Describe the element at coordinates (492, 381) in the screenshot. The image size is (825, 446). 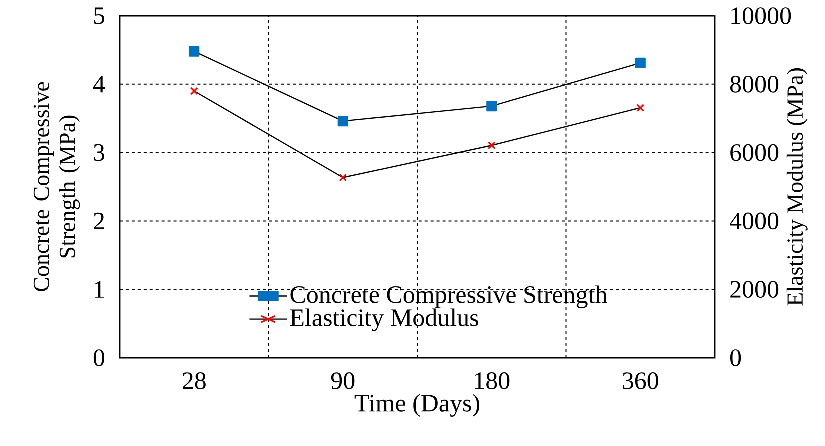
I see `x-tick-label: 180` at that location.